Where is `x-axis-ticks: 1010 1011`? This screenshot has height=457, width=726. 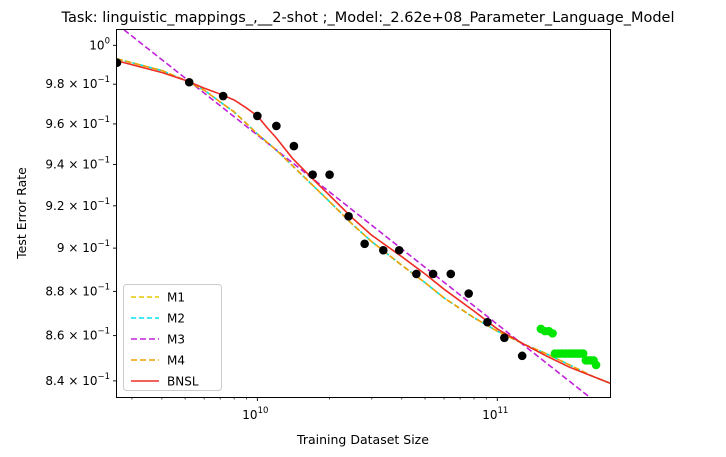 x-axis-ticks: 1010 1011 is located at coordinates (350, 409).